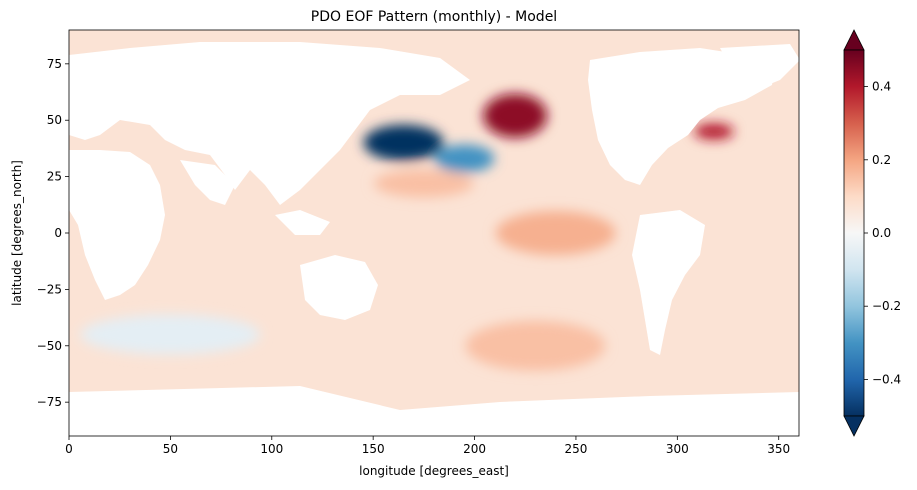 The width and height of the screenshot is (917, 490). What do you see at coordinates (49, 346) in the screenshot?
I see `y-tick-label: −50` at bounding box center [49, 346].